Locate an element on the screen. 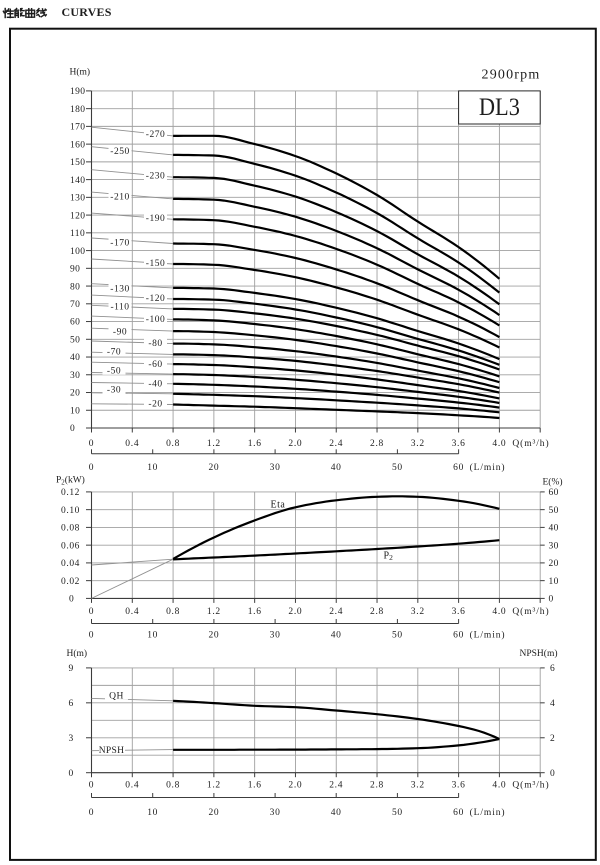 The height and width of the screenshot is (865, 600). svg-text: -230 is located at coordinates (155, 177).